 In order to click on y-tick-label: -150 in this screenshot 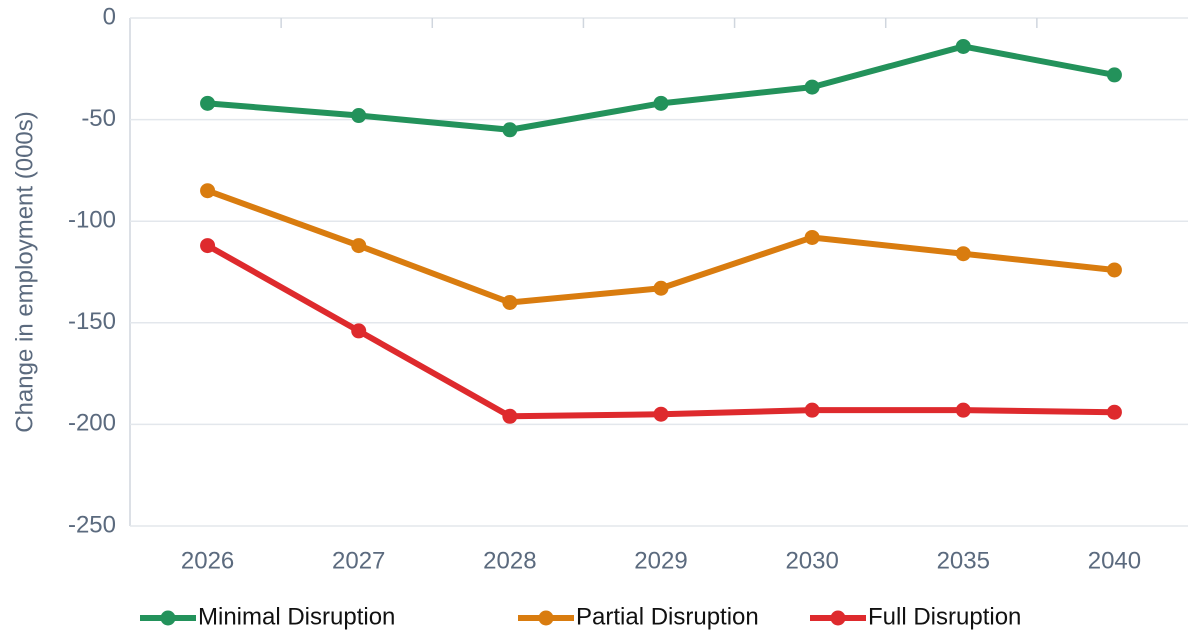, I will do `click(92, 321)`.